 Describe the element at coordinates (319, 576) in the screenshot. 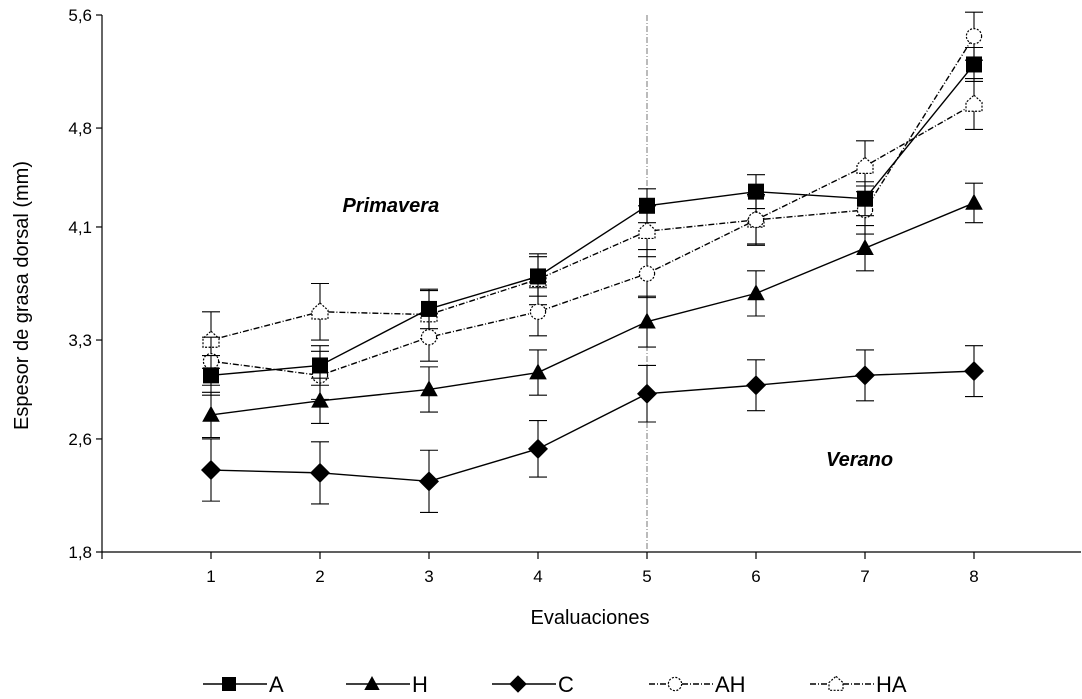

I see `x-tick-label: 2` at that location.